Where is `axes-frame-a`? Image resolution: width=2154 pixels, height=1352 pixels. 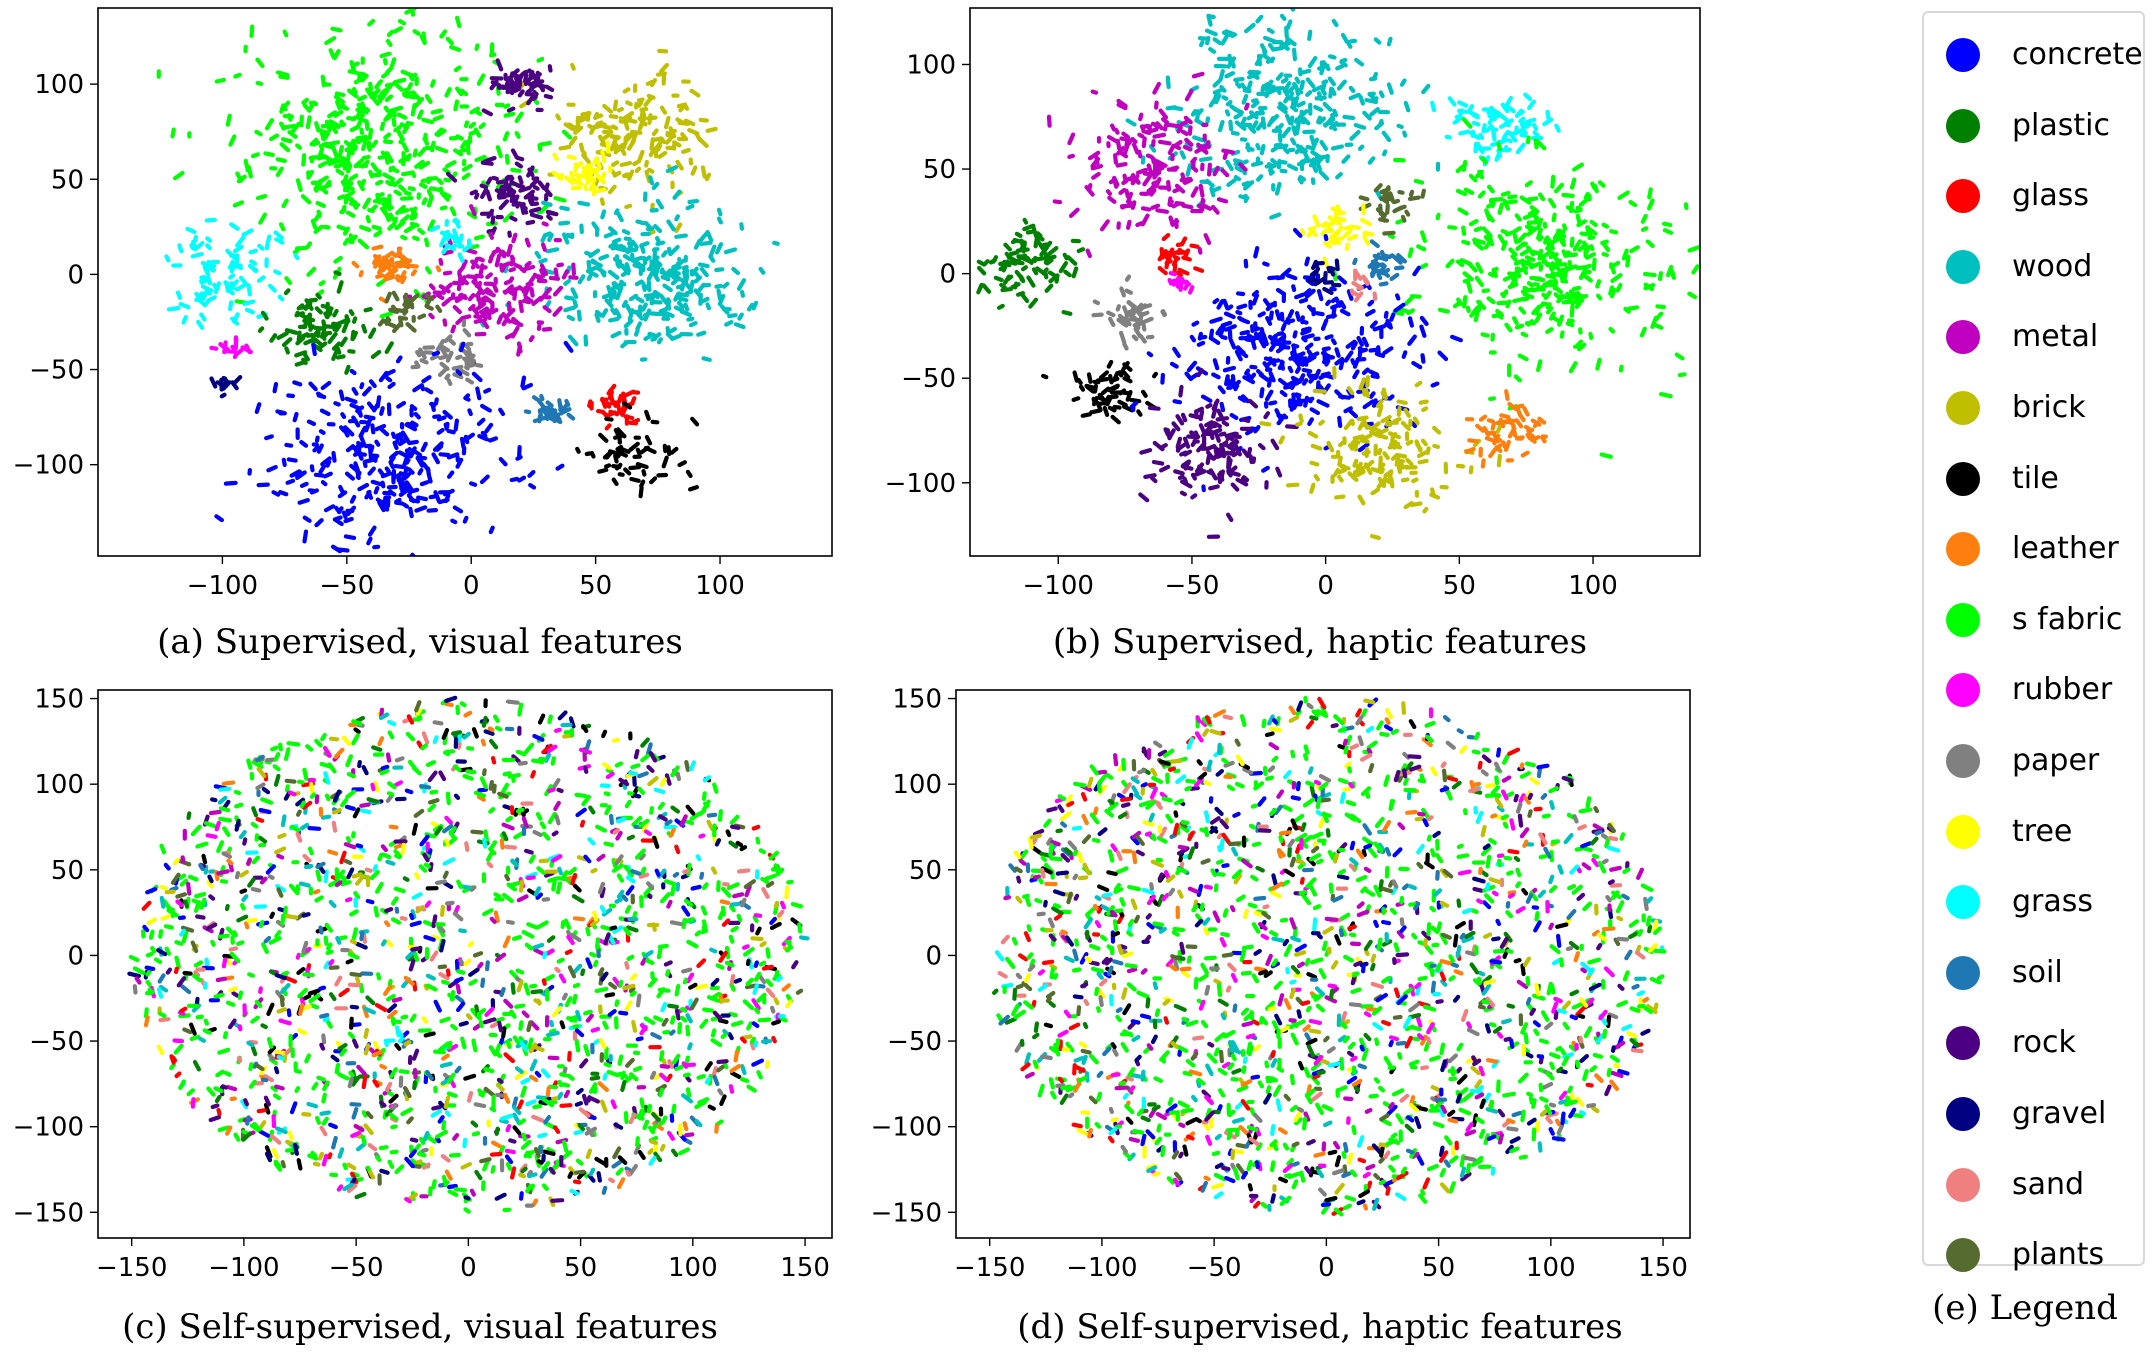
axes-frame-a is located at coordinates (465, 282).